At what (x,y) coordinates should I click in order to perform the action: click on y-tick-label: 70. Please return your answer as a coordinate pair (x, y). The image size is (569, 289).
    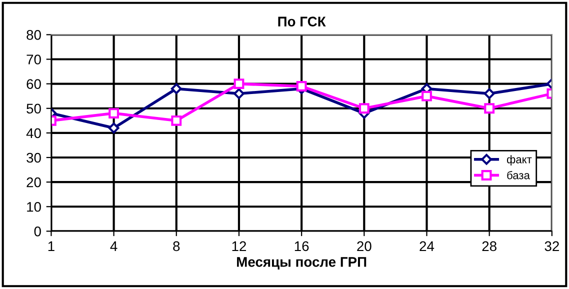
    Looking at the image, I should click on (33, 59).